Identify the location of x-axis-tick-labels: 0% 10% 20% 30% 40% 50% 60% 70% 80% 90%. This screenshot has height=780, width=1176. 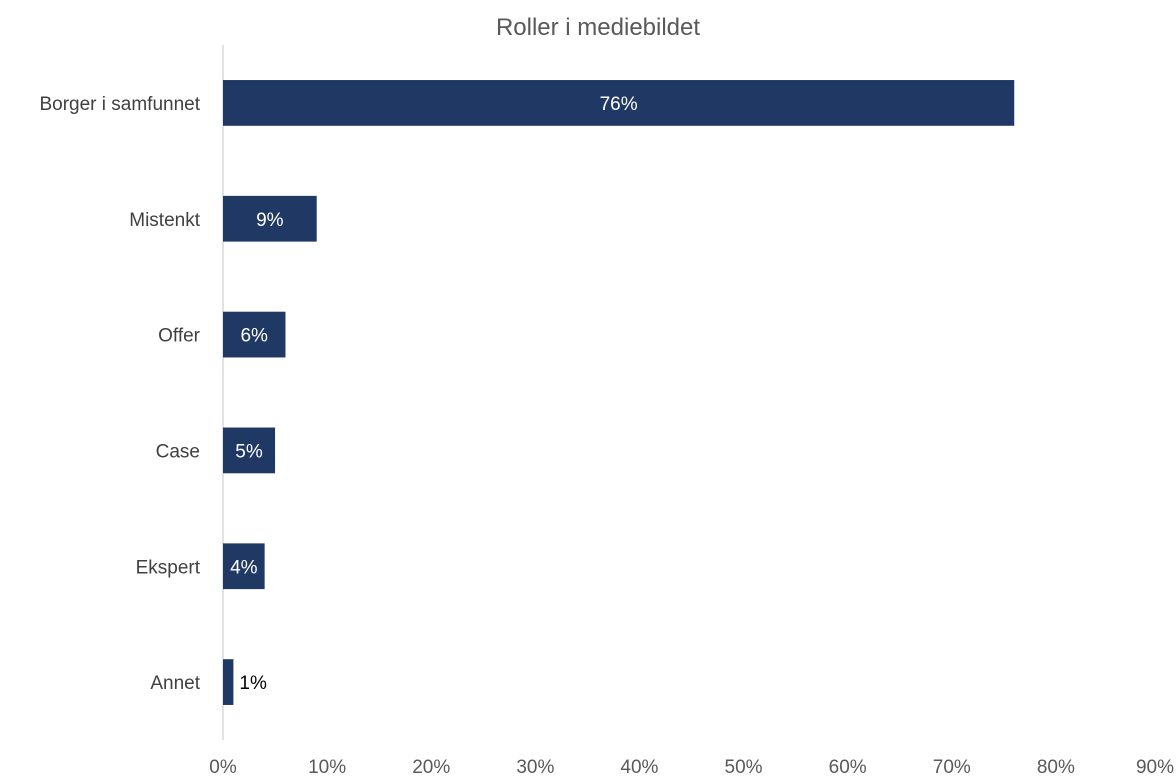
(691, 767).